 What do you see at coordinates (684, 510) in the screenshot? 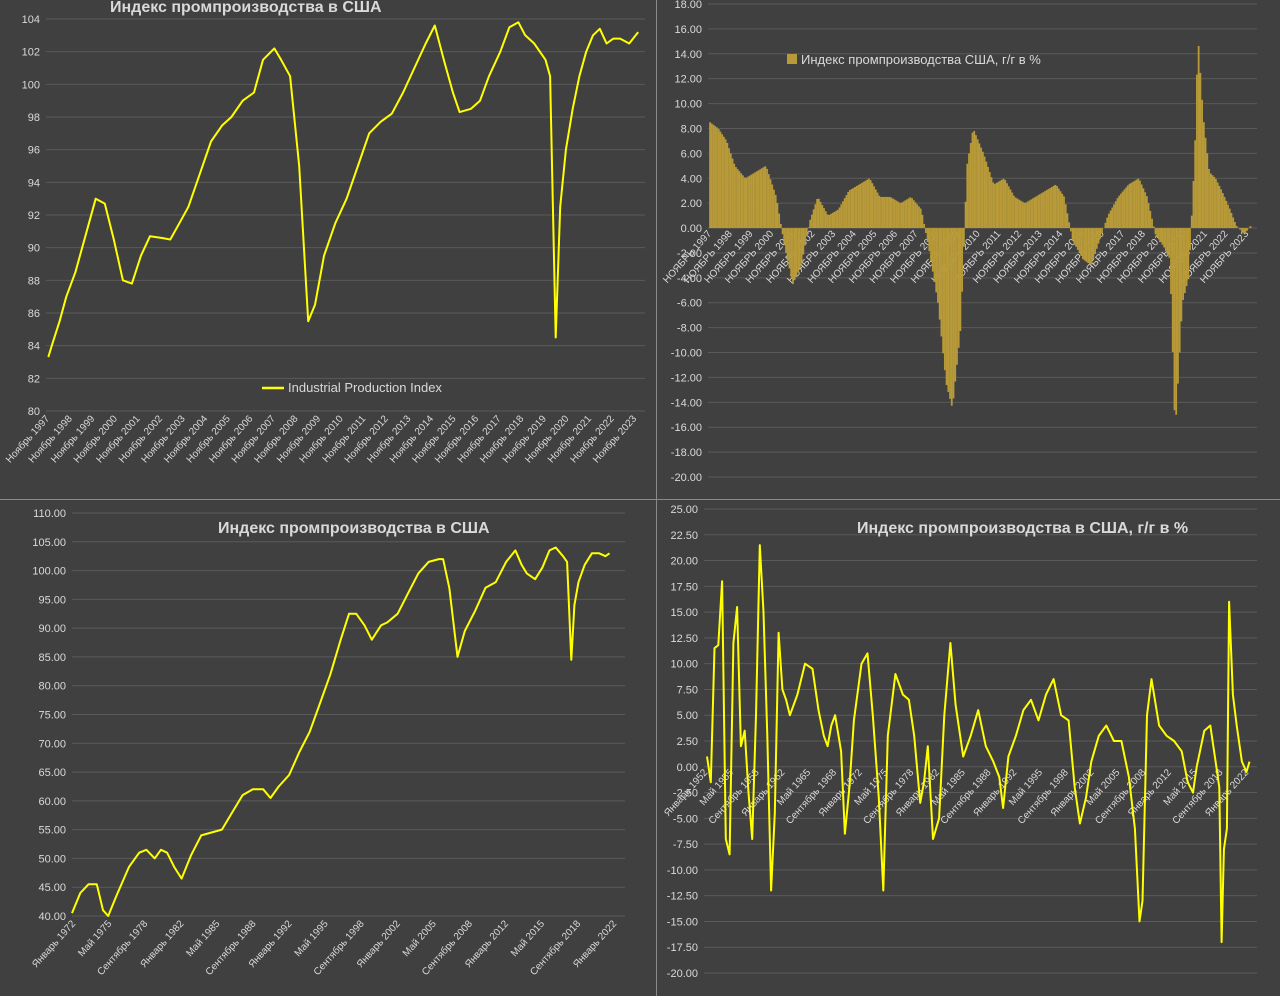
I see `y-tick-label: 25.00` at bounding box center [684, 510].